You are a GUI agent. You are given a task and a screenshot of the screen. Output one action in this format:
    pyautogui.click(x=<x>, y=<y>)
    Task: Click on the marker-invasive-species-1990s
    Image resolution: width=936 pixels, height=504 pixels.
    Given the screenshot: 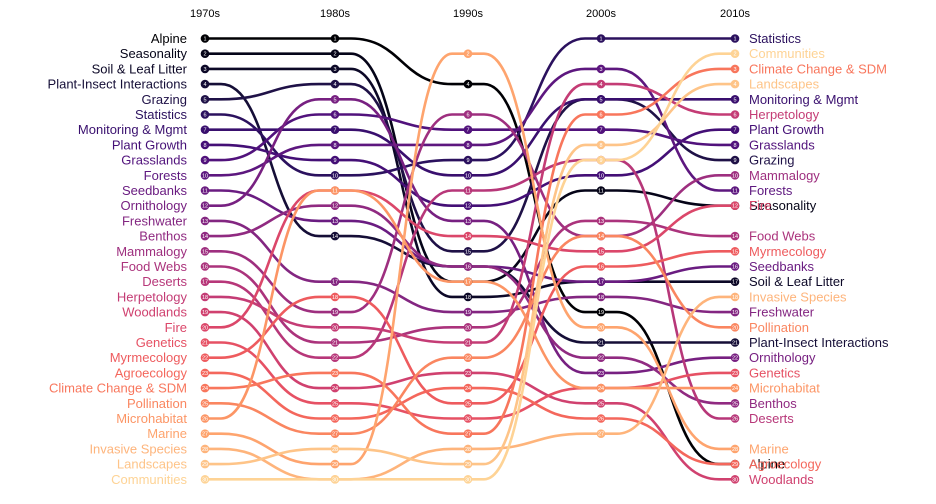 What is the action you would take?
    pyautogui.click(x=468, y=449)
    